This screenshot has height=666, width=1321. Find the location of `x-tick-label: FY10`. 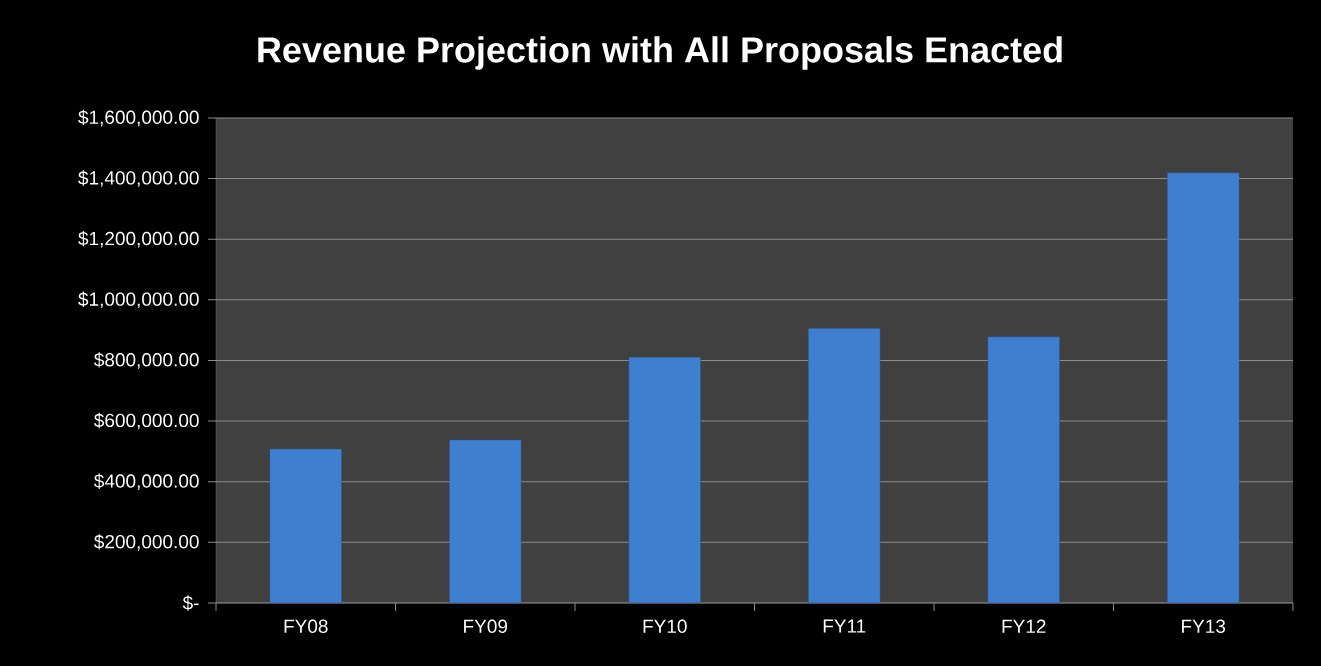

x-tick-label: FY10 is located at coordinates (665, 626).